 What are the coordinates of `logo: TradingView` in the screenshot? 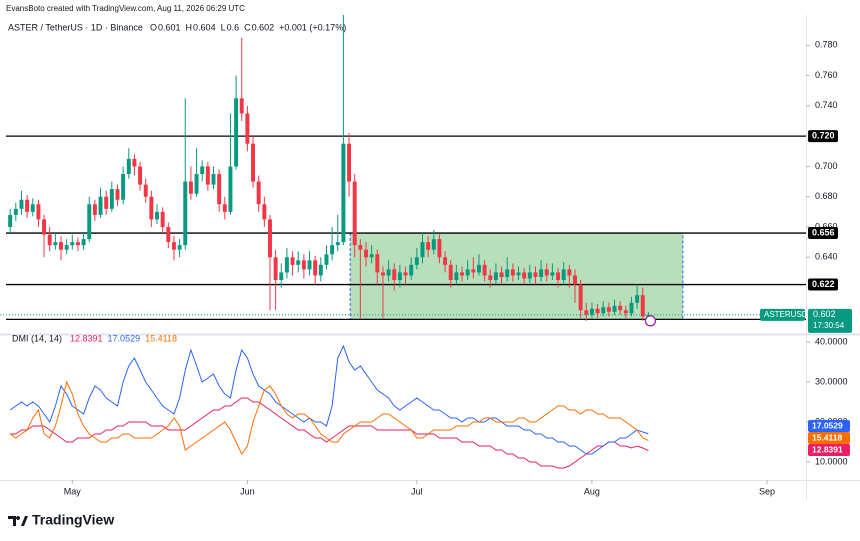 It's located at (61, 520).